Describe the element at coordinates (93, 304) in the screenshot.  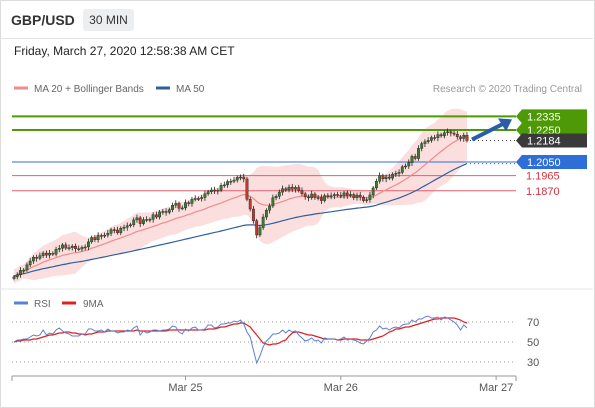
I see `legend-9ma-label: 9MA` at that location.